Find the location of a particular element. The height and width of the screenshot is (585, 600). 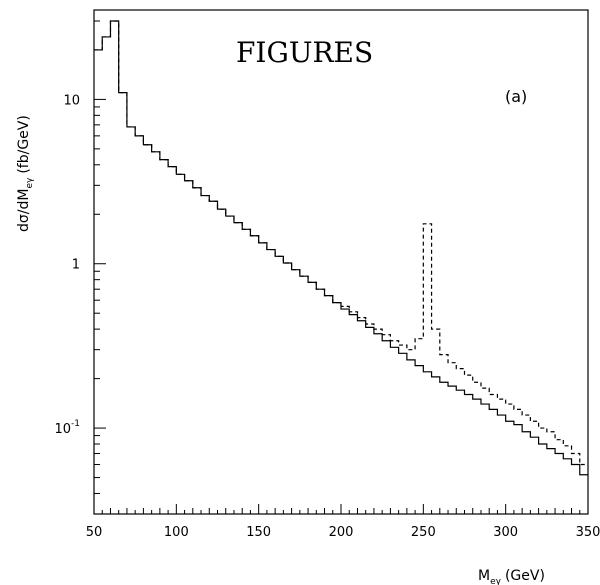

x-tick-label: 300 is located at coordinates (505, 532).